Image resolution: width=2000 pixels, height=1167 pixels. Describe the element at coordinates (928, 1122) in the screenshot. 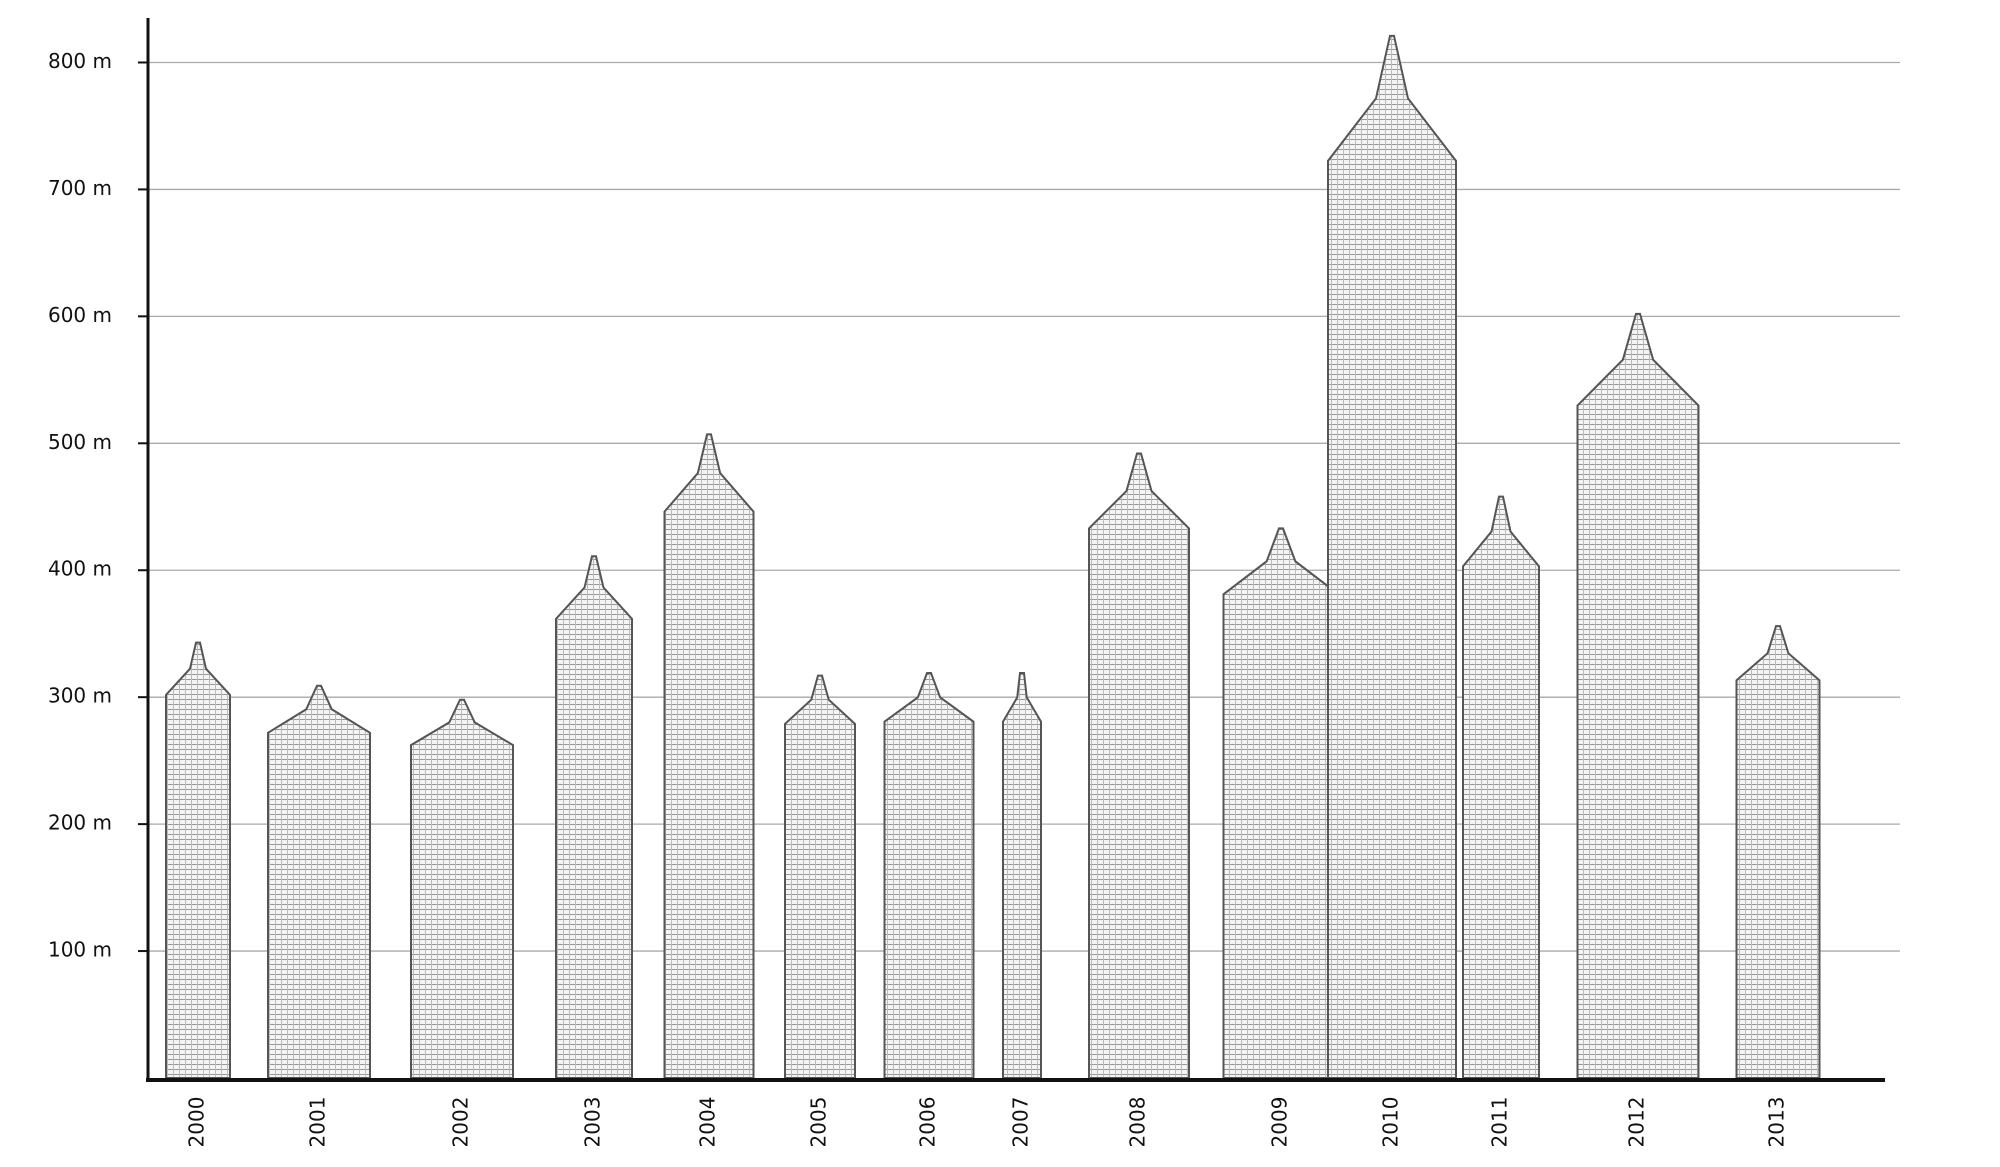

I see `x-tick-label: 2006` at that location.